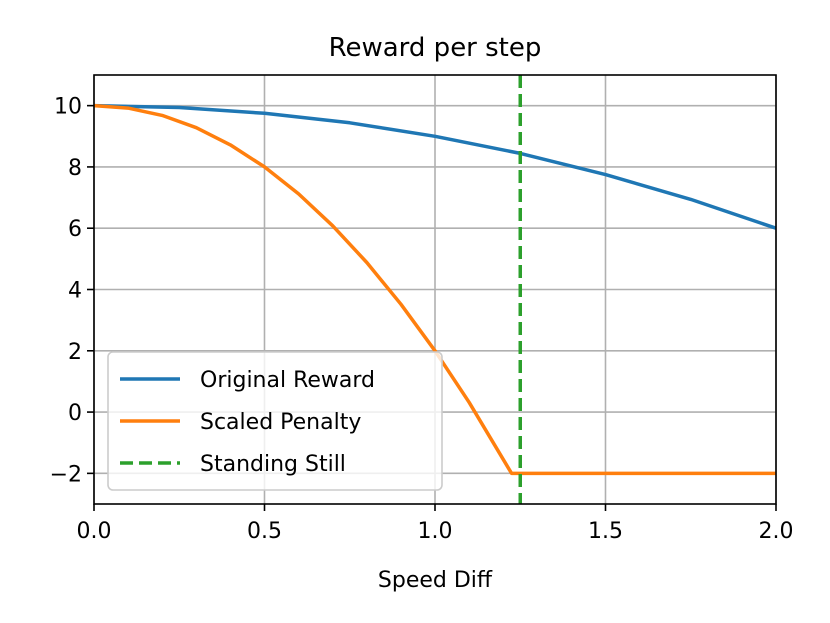 The image size is (830, 623). Describe the element at coordinates (287, 380) in the screenshot. I see `legend-label-original-reward: Original Reward` at that location.